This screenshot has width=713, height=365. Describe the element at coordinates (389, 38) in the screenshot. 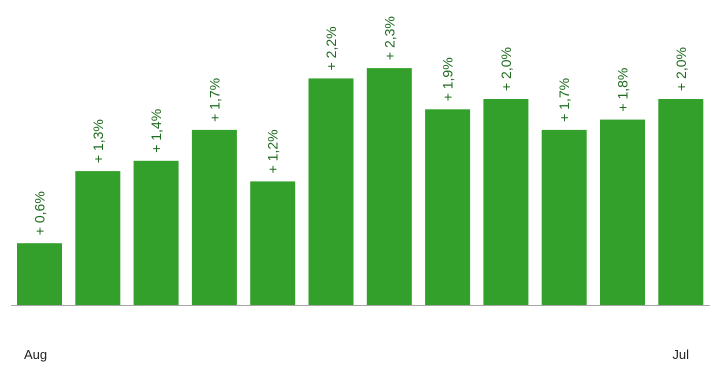

I see `data-label-7: + 2,3%` at that location.